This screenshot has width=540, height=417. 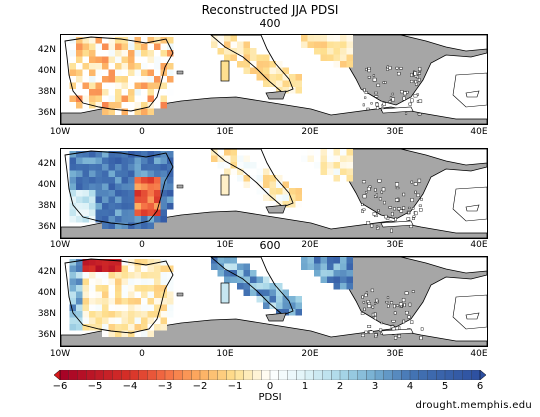 I want to click on lon-label: 20E, so click(x=310, y=132).